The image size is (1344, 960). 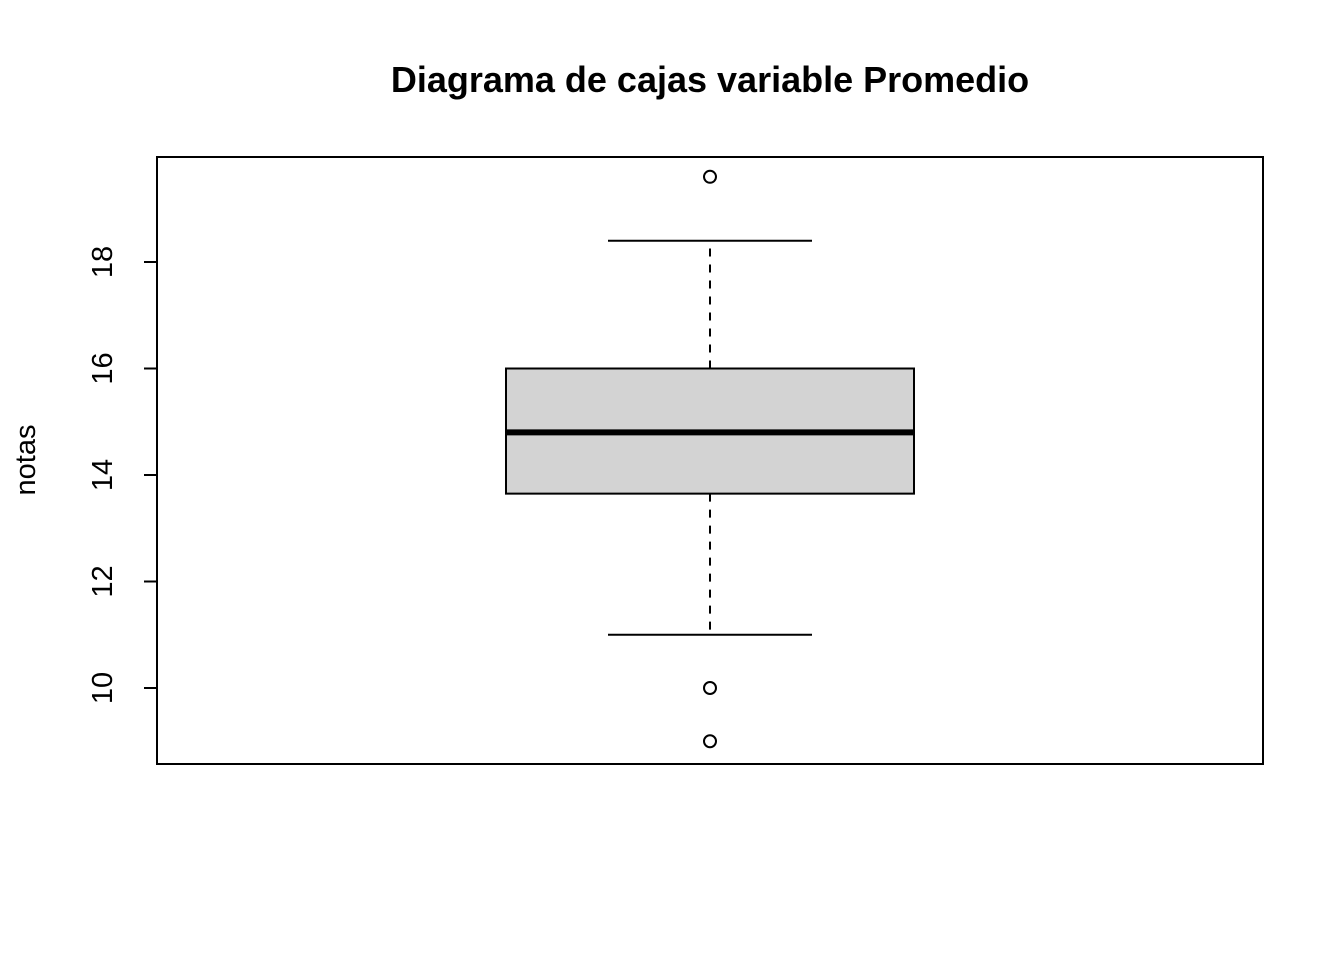 I want to click on y-tick-label: 10, so click(x=103, y=688).